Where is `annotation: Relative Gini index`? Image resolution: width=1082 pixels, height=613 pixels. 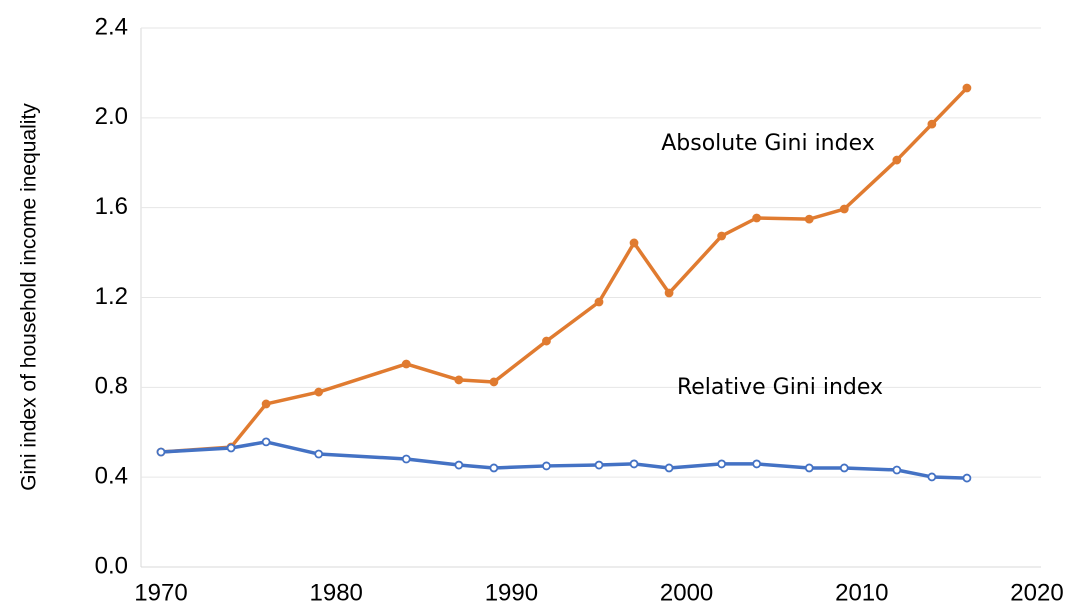
annotation: Relative Gini index is located at coordinates (780, 387).